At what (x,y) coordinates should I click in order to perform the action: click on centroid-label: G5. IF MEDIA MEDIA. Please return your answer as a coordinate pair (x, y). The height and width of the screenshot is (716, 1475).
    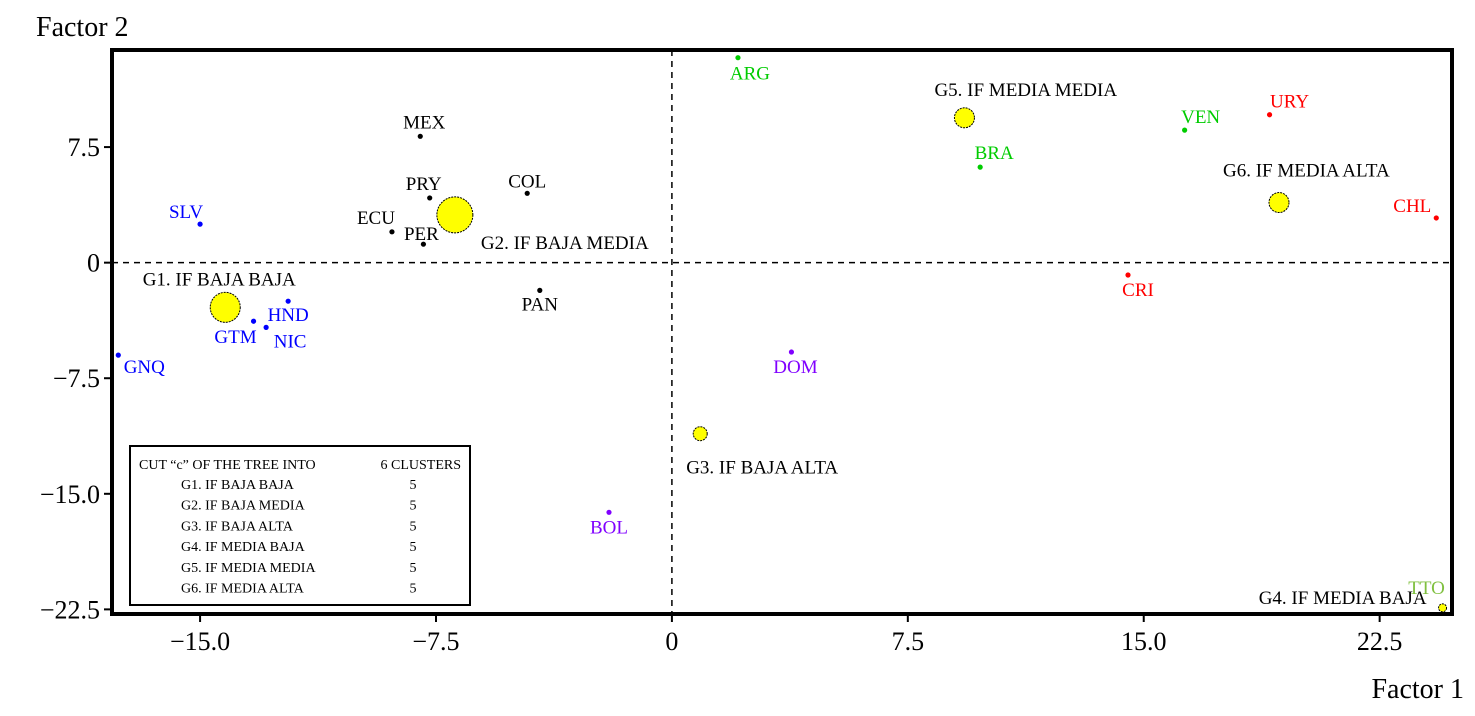
    Looking at the image, I should click on (1025, 90).